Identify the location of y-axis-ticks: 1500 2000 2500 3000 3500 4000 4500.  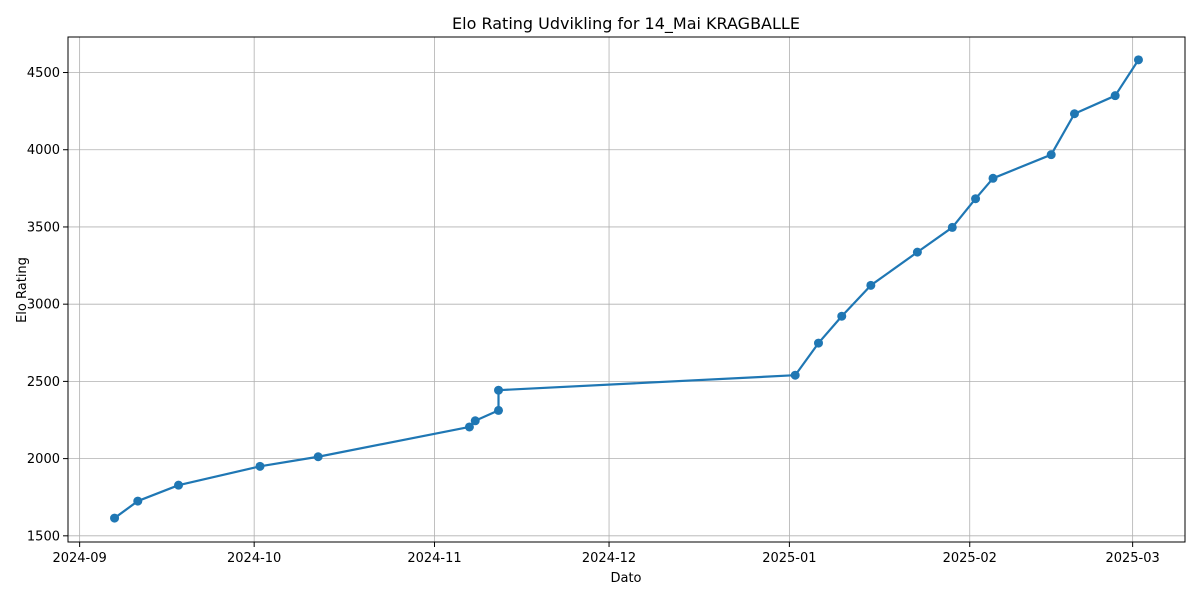
(47, 305).